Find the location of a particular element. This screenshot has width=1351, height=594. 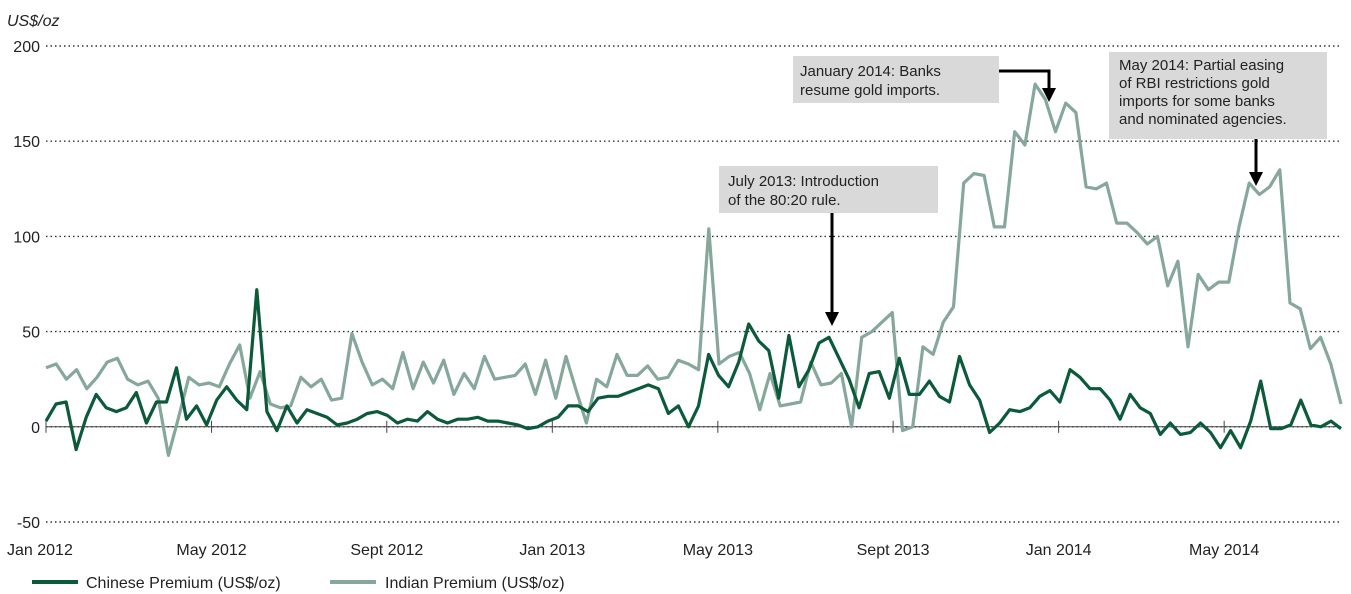

annotation-line: imports for some banks is located at coordinates (1197, 101).